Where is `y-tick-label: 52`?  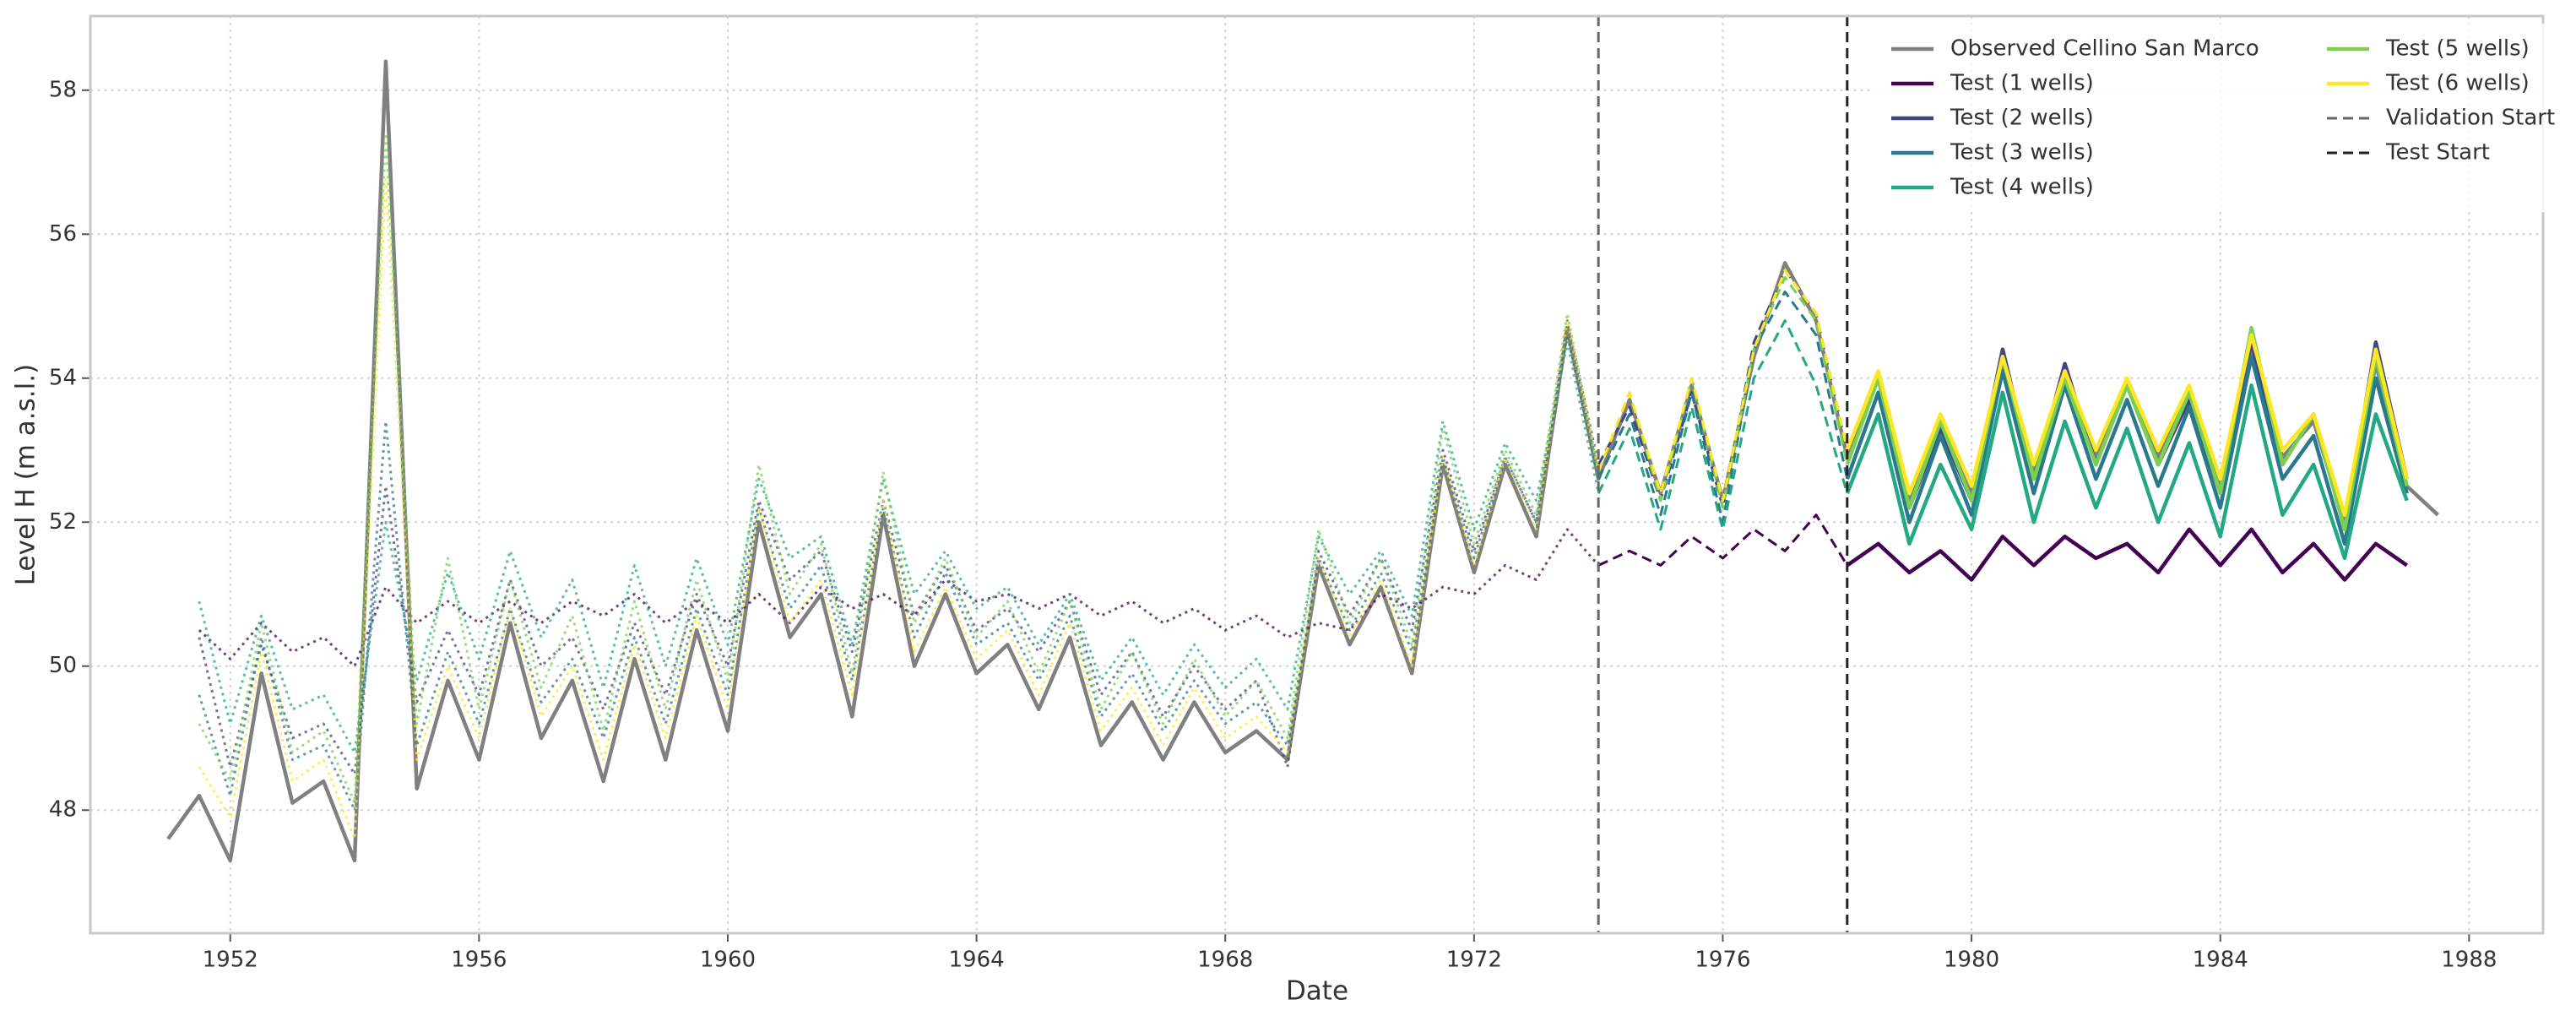
y-tick-label: 52 is located at coordinates (63, 522).